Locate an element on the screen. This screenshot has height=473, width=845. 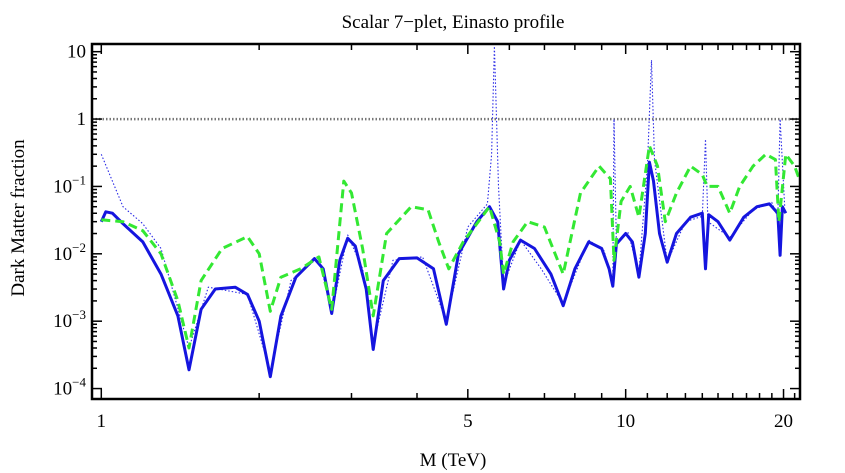
y-tick-exponent: −1 is located at coordinates (79, 179).